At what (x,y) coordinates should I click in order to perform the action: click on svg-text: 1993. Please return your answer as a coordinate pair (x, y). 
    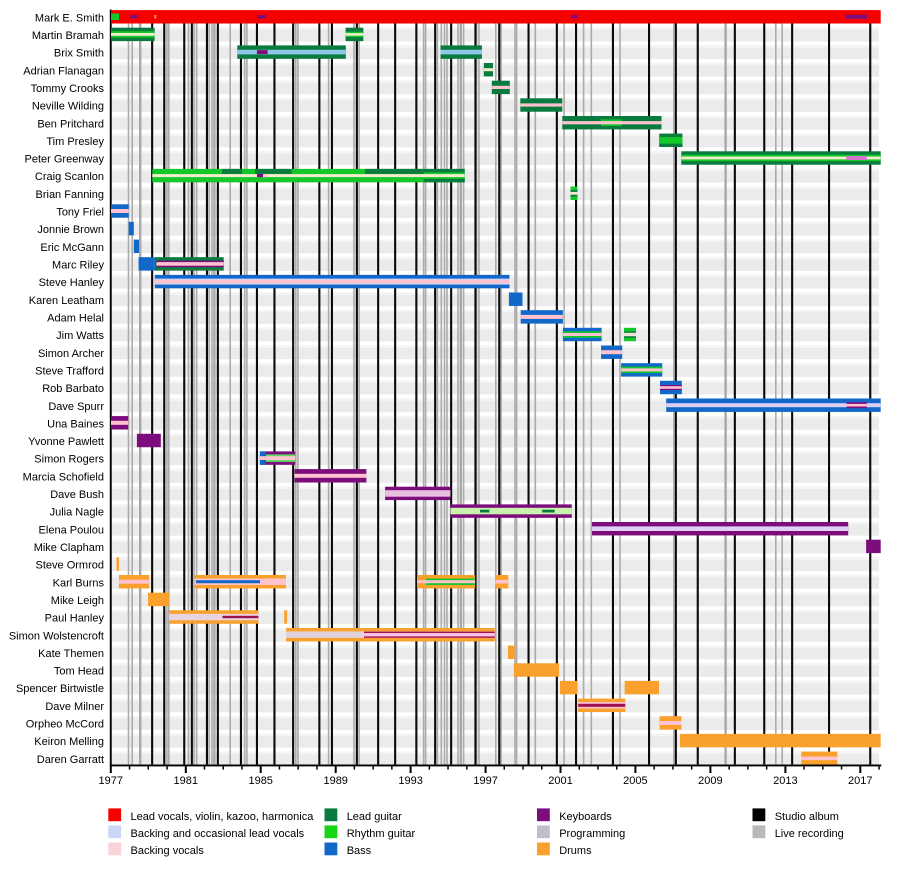
    Looking at the image, I should click on (410, 781).